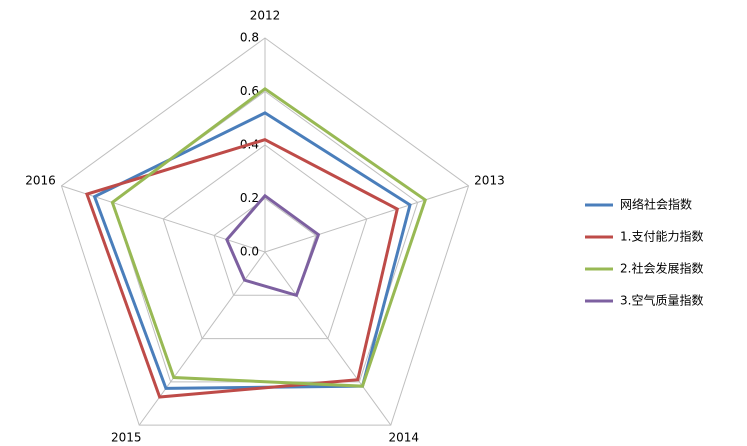  Describe the element at coordinates (661, 236) in the screenshot. I see `legend-label: 1.支付能力指数` at that location.